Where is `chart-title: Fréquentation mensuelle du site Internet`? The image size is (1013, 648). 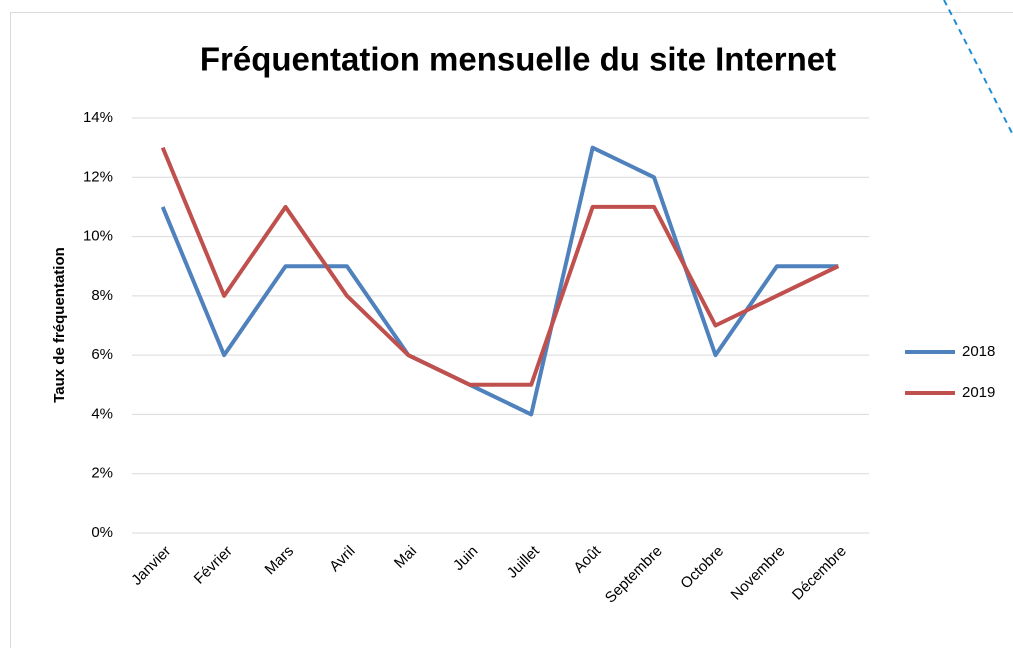 chart-title: Fréquentation mensuelle du site Internet is located at coordinates (518, 59).